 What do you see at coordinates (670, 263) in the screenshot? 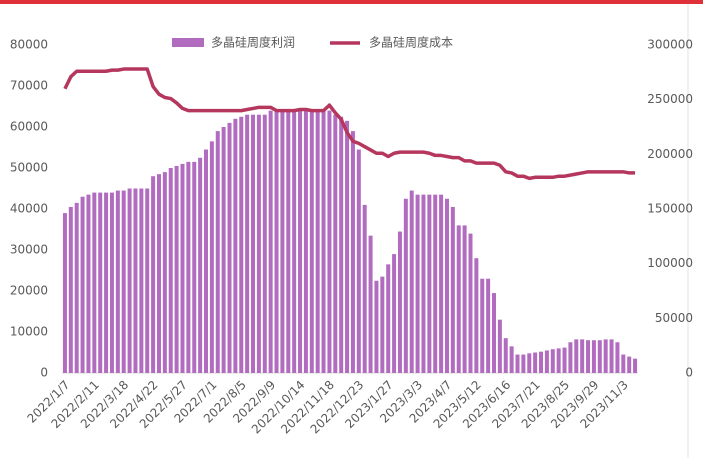
I see `y2-tick-label: 100000` at bounding box center [670, 263].